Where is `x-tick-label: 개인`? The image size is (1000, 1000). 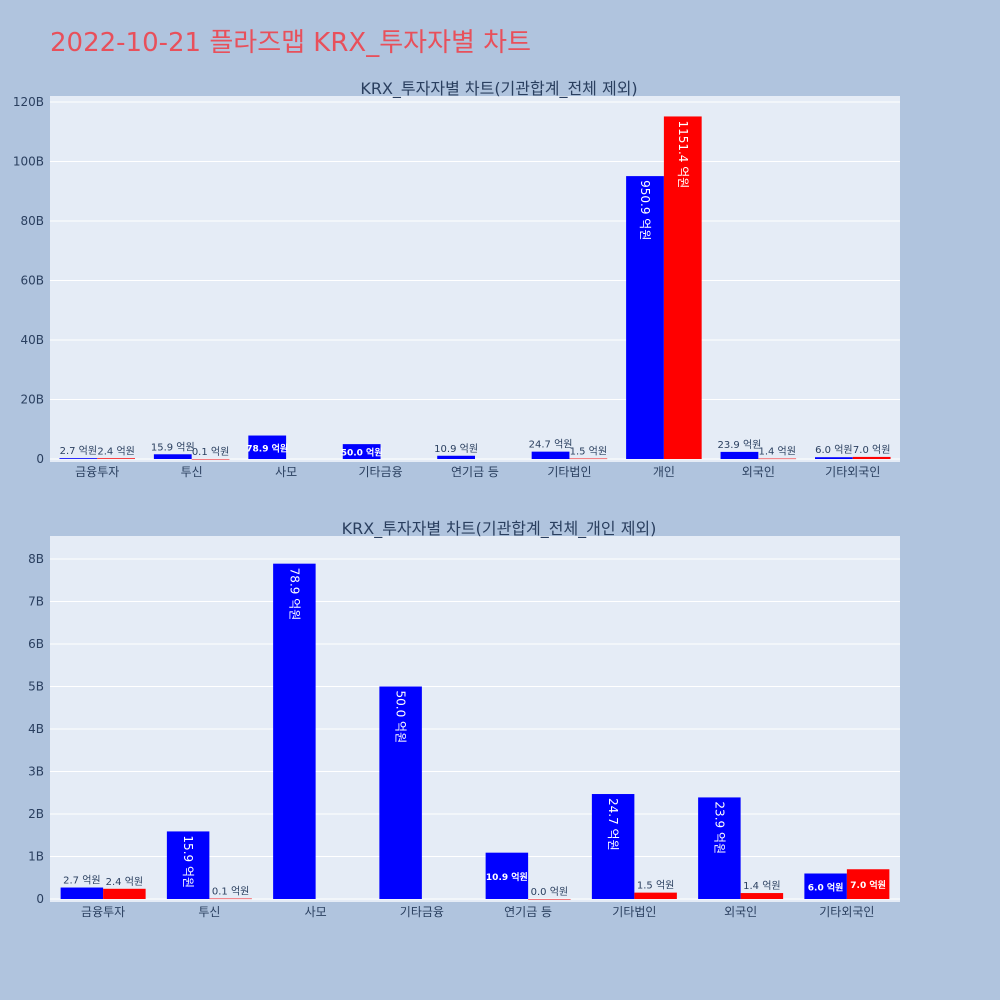 x-tick-label: 개인 is located at coordinates (664, 472).